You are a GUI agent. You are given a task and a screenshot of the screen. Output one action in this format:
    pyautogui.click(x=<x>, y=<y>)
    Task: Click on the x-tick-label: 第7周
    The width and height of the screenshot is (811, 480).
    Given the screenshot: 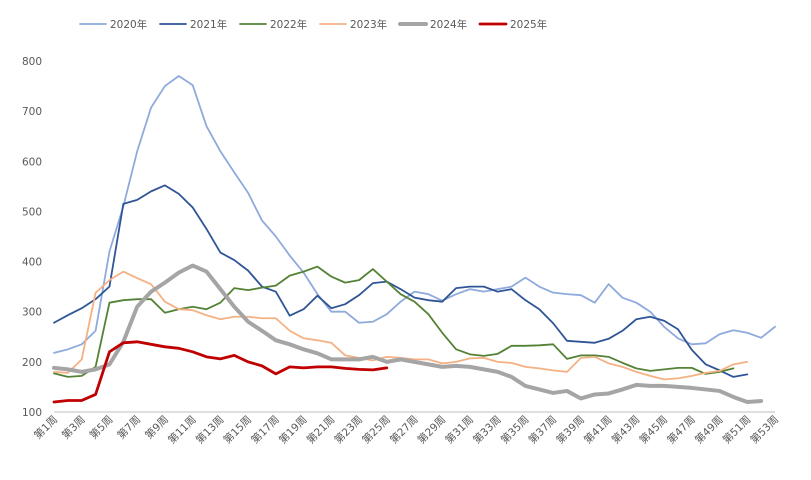 What is the action you would take?
    pyautogui.click(x=129, y=427)
    